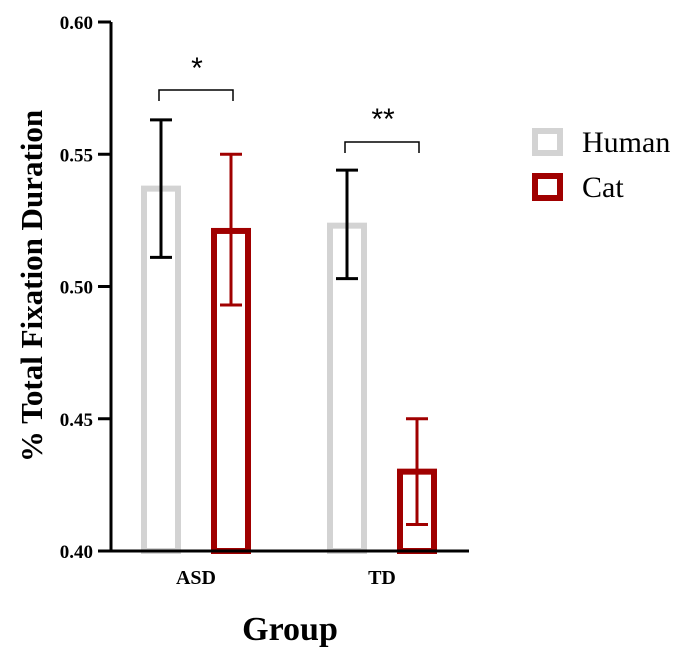 This screenshot has height=648, width=680. What do you see at coordinates (290, 629) in the screenshot?
I see `x-axis-title: Group` at bounding box center [290, 629].